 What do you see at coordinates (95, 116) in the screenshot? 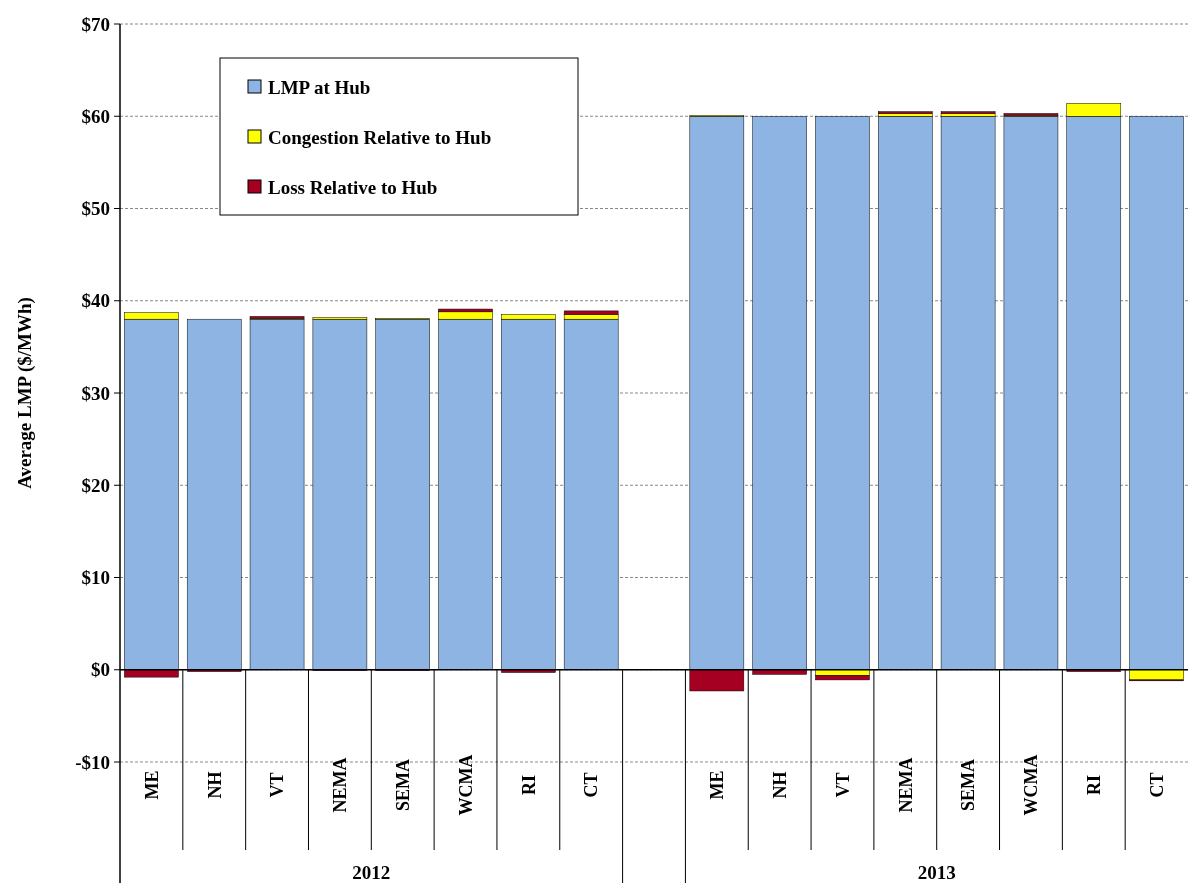
I see `y-tick-label: $60` at bounding box center [95, 116].